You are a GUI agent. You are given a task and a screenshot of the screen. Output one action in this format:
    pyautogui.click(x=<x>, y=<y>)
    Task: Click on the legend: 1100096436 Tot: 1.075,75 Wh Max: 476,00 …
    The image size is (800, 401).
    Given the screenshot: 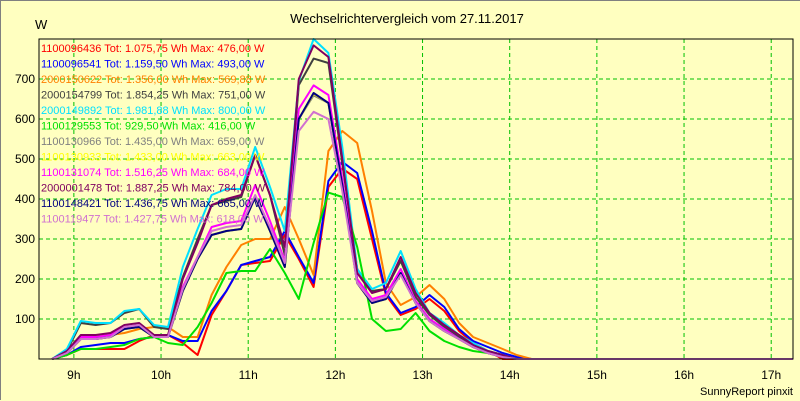 What is the action you would take?
    pyautogui.click(x=153, y=134)
    